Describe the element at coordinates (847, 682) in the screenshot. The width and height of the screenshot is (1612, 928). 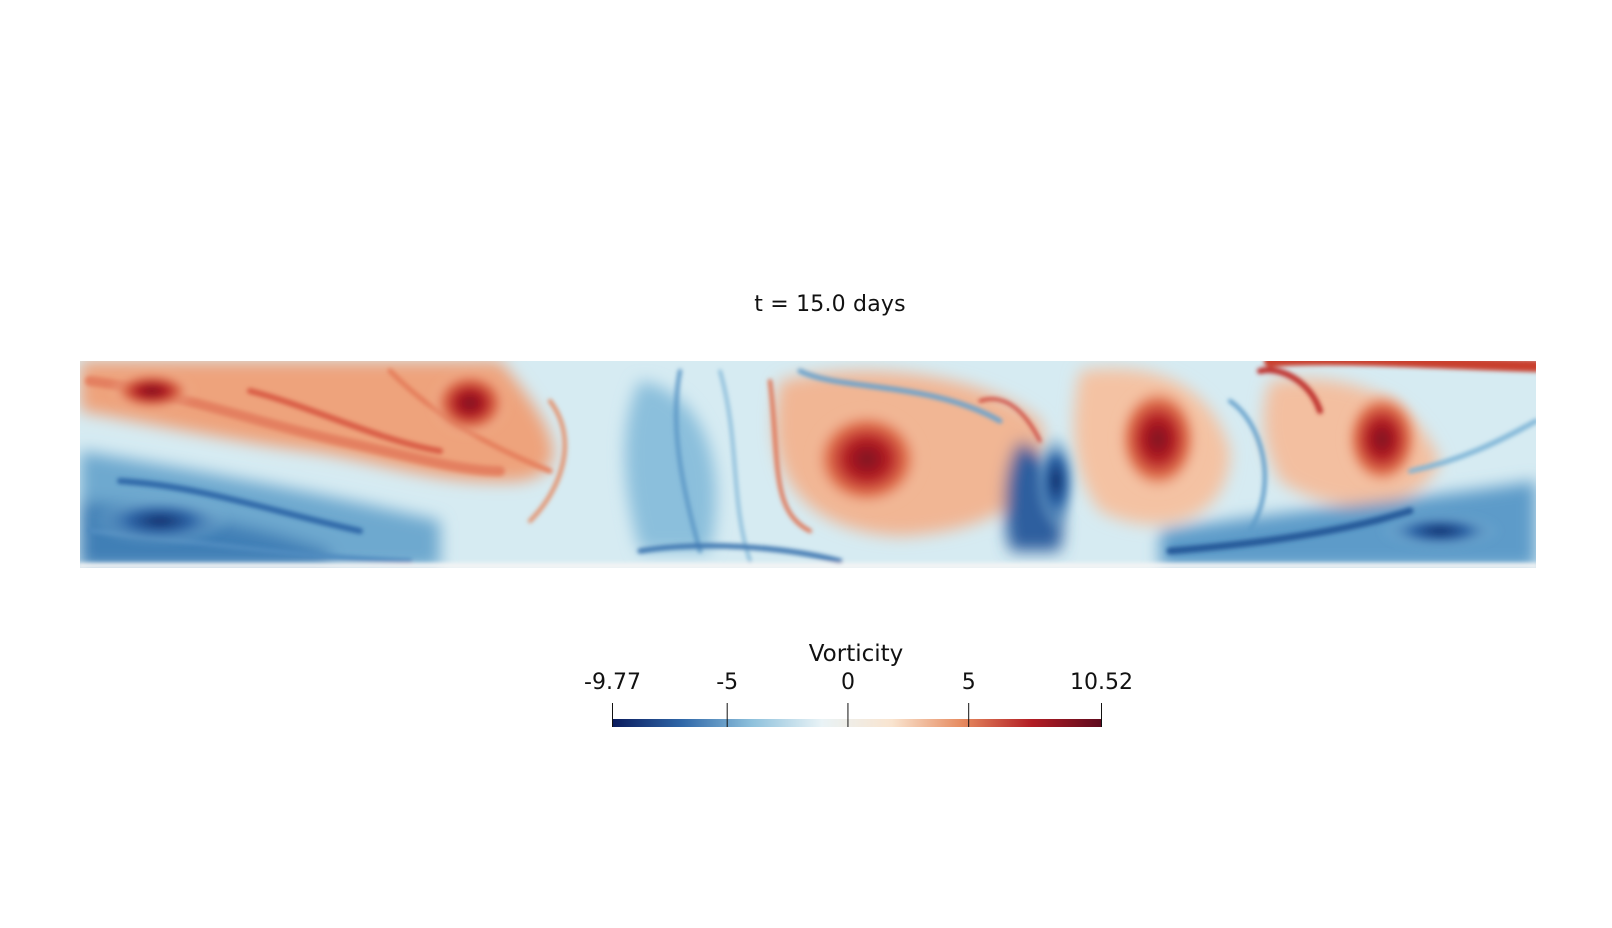
I see `colorbar-tick-label: 0` at that location.